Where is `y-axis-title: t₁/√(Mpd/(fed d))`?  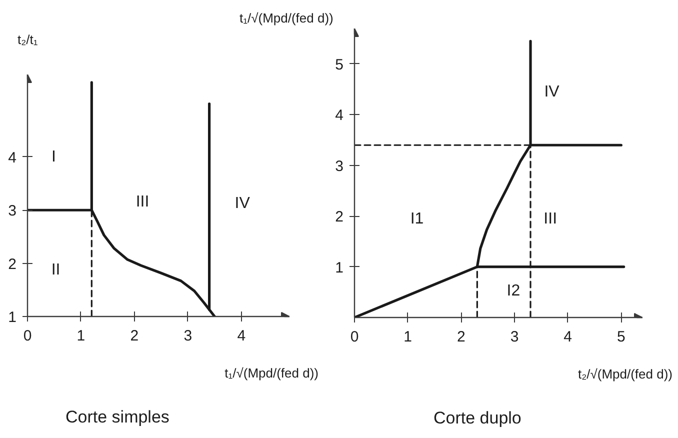 y-axis-title: t₁/√(Mpd/(fed d)) is located at coordinates (287, 18).